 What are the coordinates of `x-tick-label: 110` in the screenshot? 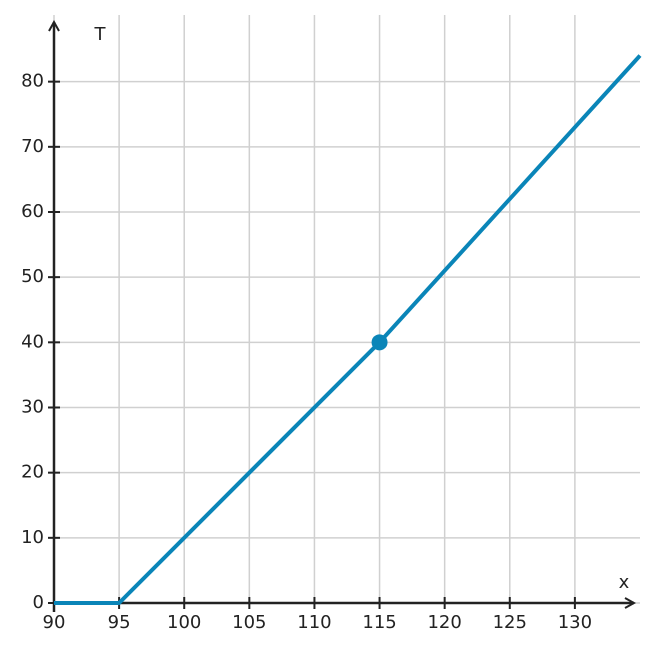 It's located at (314, 622).